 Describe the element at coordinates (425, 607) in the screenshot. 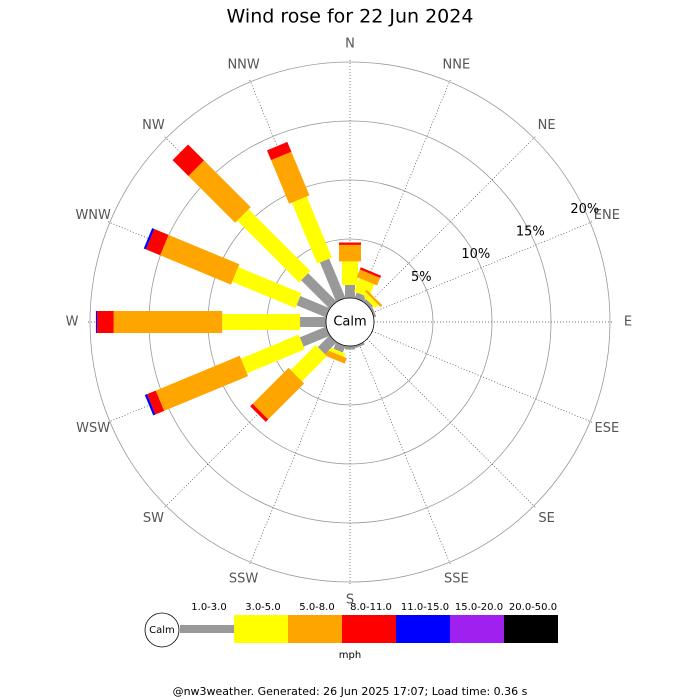

I see `legend-label: 11.0-15.0` at that location.